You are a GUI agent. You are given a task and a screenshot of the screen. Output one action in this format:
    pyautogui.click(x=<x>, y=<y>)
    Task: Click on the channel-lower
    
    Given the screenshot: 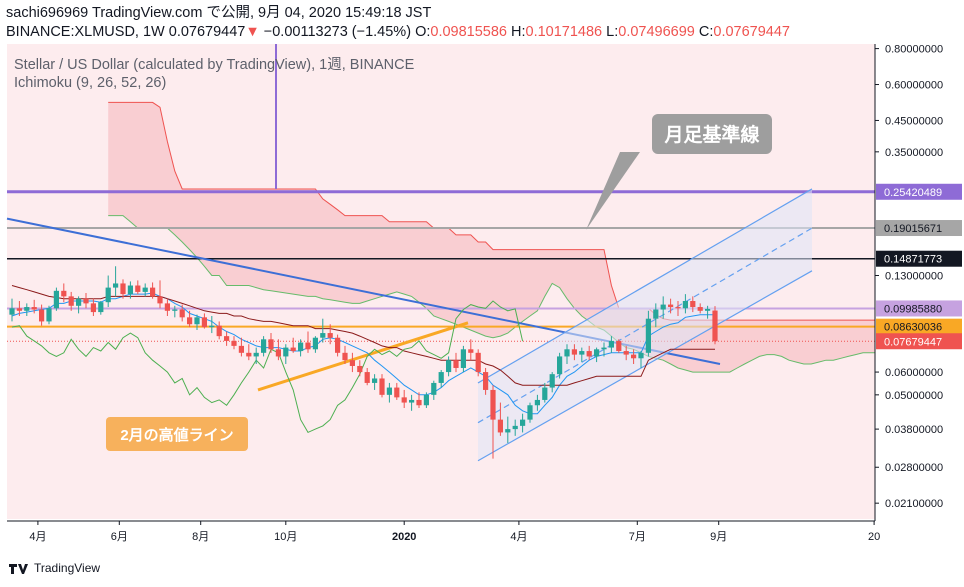 What is the action you would take?
    pyautogui.click(x=645, y=366)
    